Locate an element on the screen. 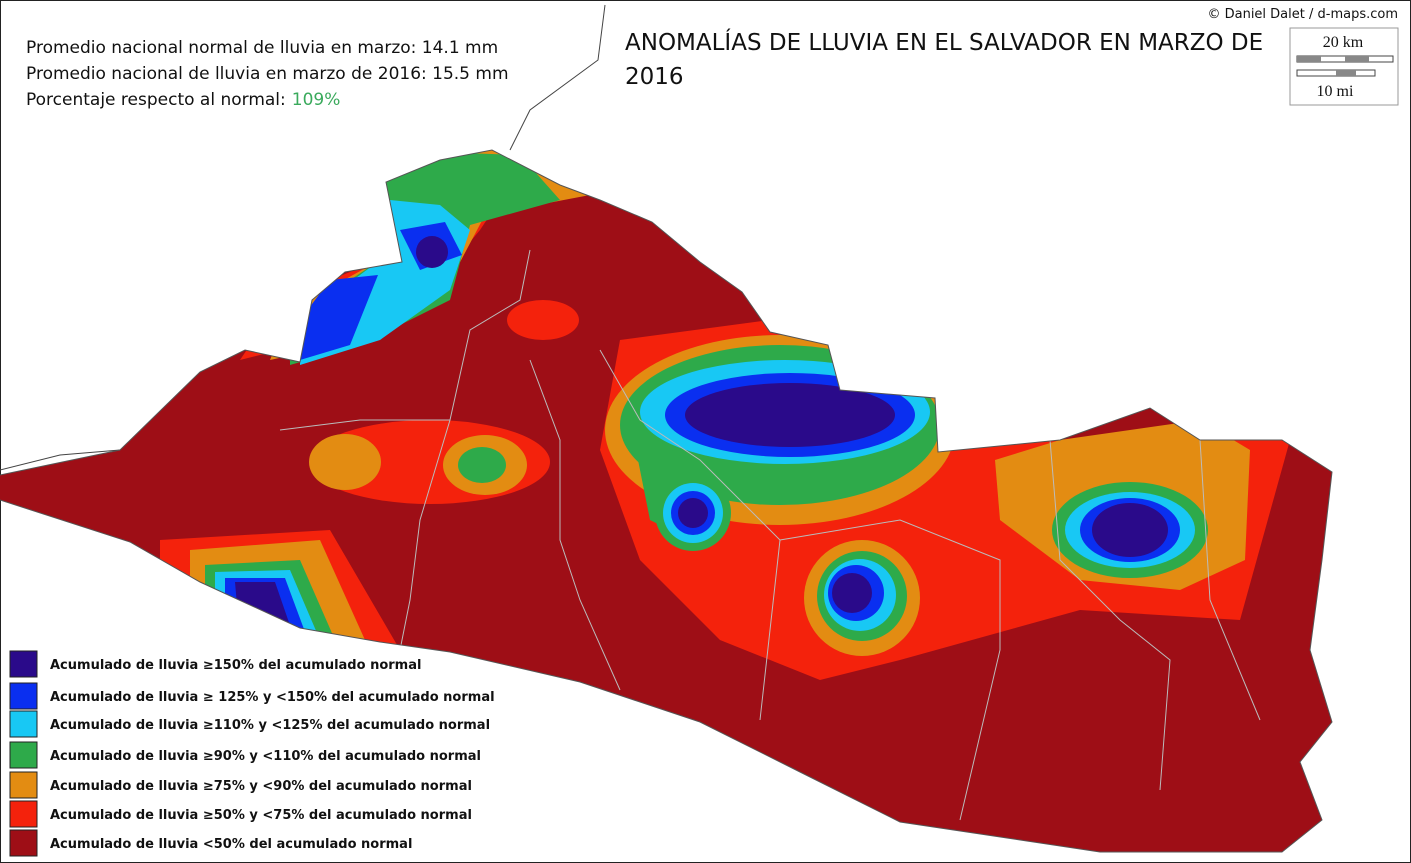  scale-bar: 20 km 10 mi is located at coordinates (1344, 66).